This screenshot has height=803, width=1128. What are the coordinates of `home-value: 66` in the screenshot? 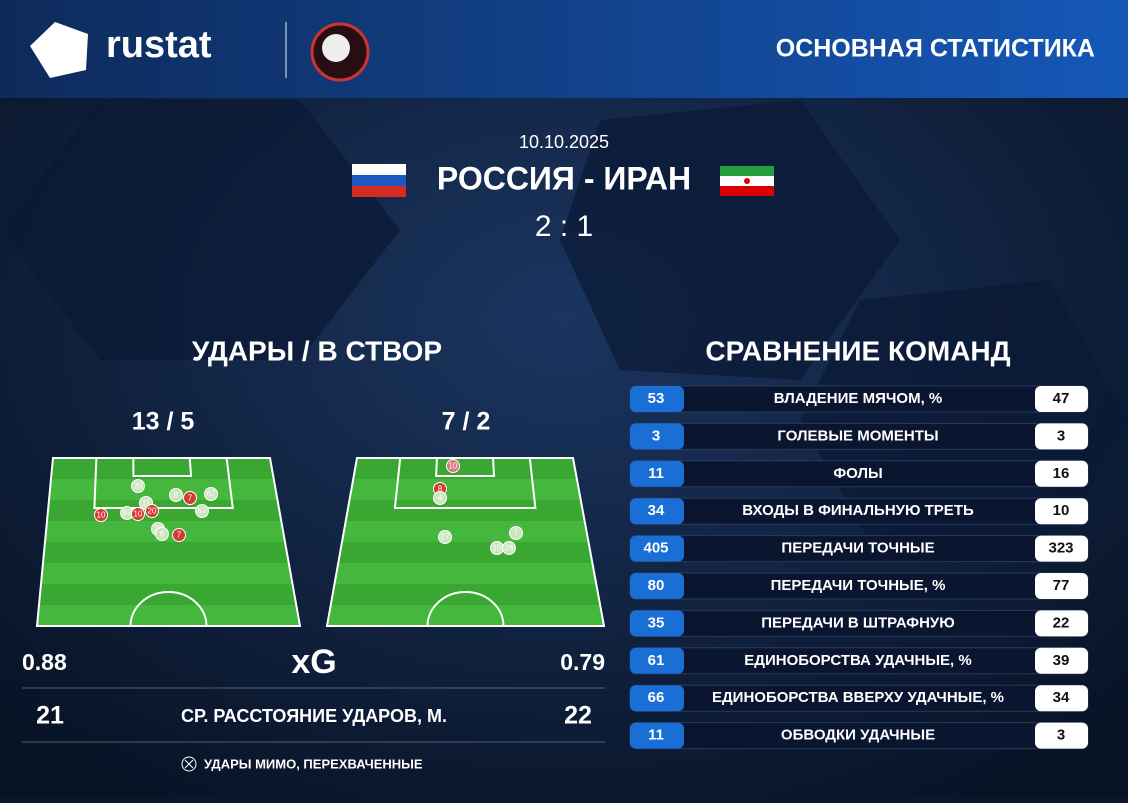 It's located at (656, 697).